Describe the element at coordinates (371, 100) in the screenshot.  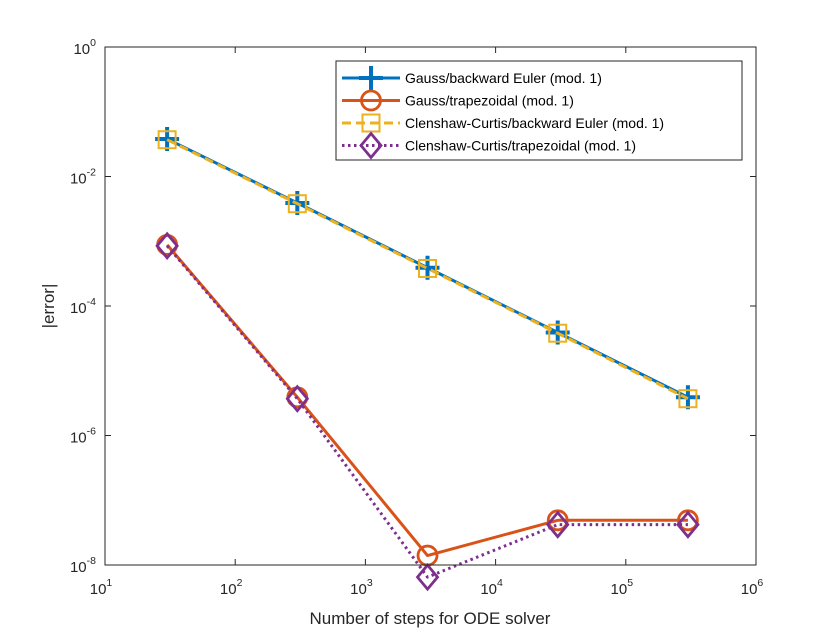
I see `legend-marker-circle` at that location.